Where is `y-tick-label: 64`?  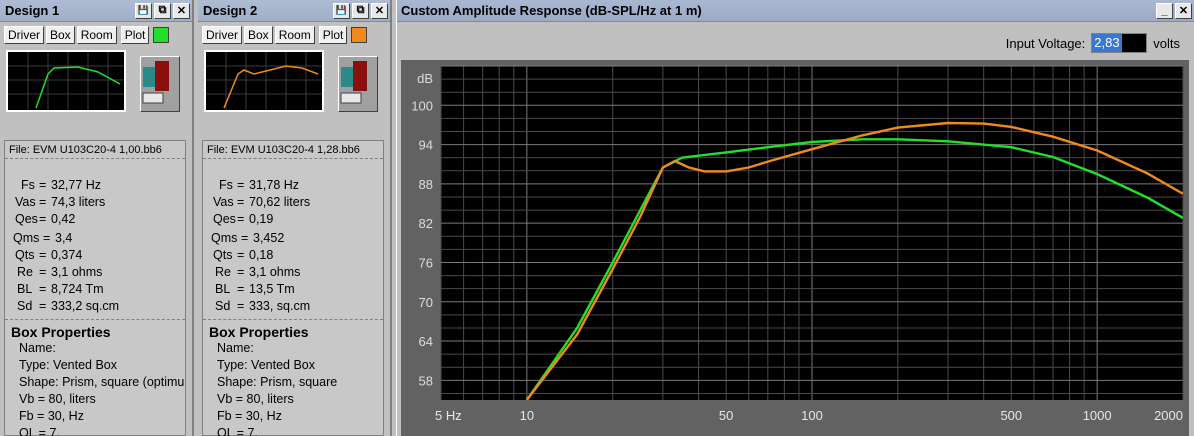 y-tick-label: 64 is located at coordinates (426, 341).